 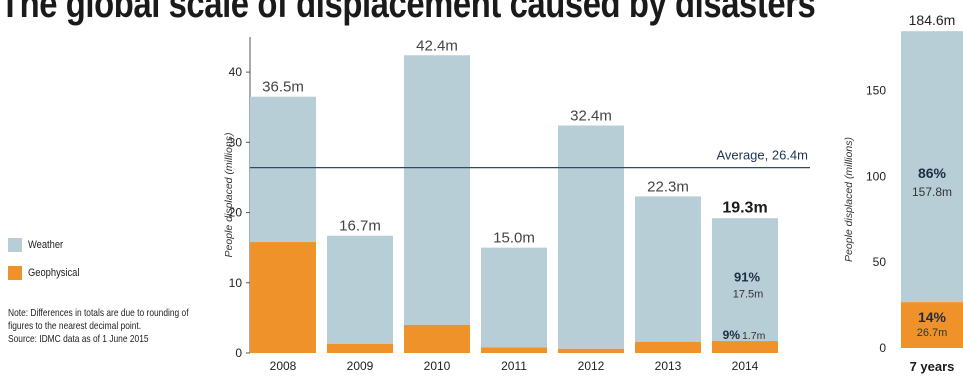 I want to click on y-tick-label: 50, so click(x=880, y=262).